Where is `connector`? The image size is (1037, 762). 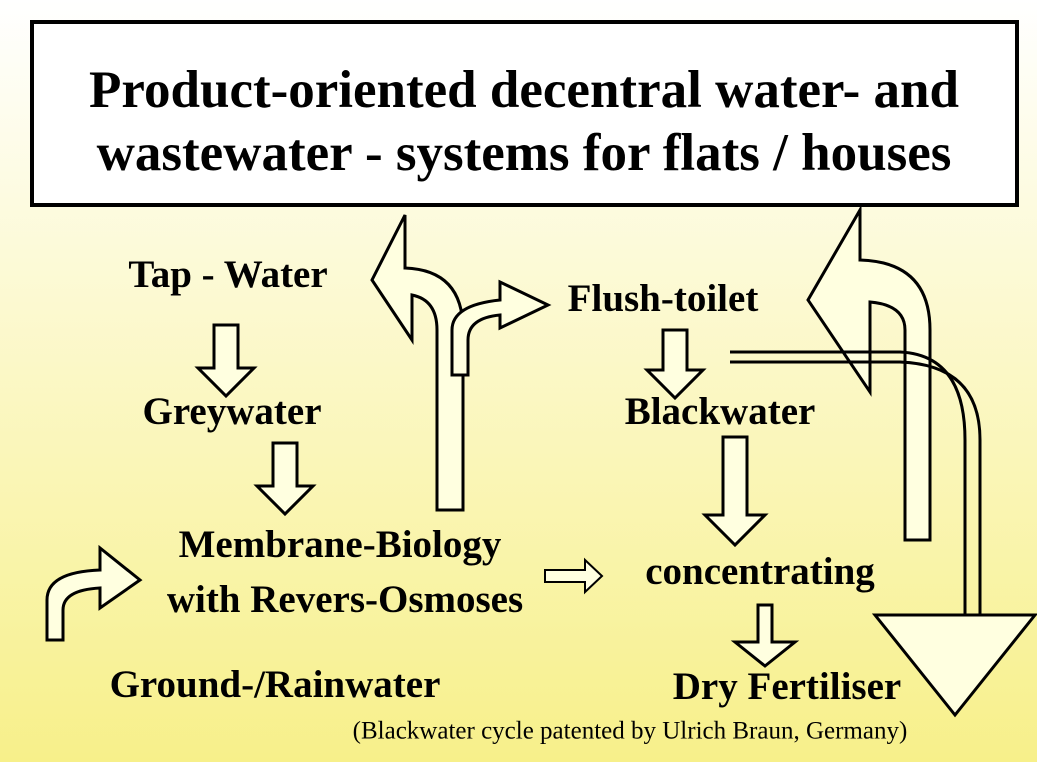
connector is located at coordinates (856, 487).